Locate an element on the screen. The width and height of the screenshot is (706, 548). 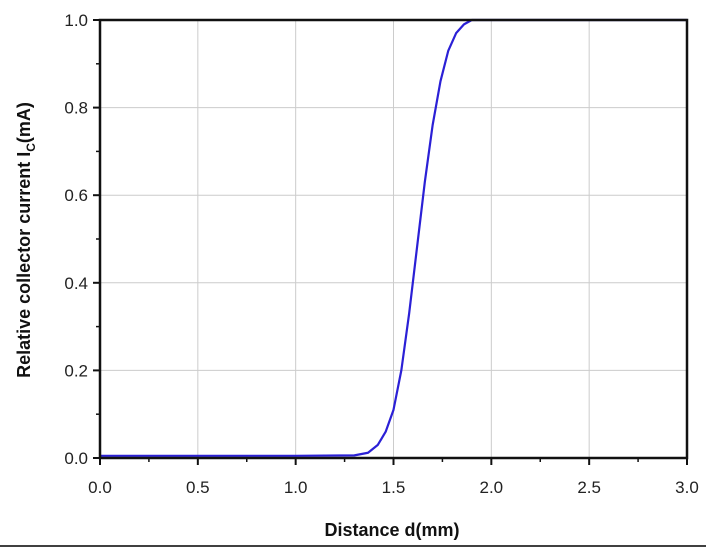
y-axis-title: Relative collector current IC(mA) is located at coordinates (26, 240).